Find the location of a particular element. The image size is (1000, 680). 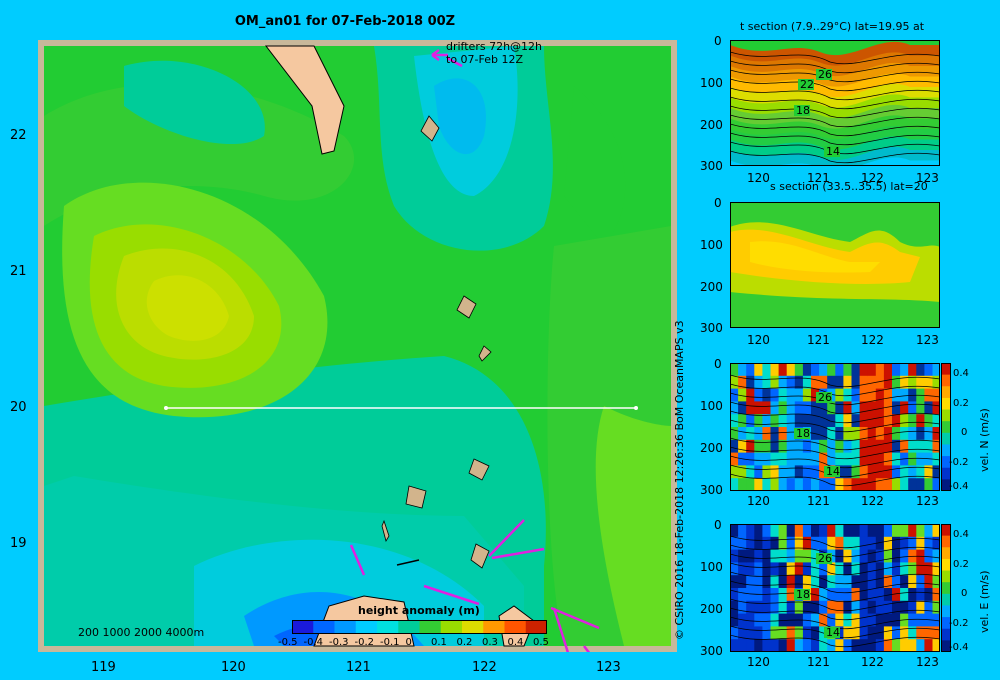

temp-band is located at coordinates (835, 161).